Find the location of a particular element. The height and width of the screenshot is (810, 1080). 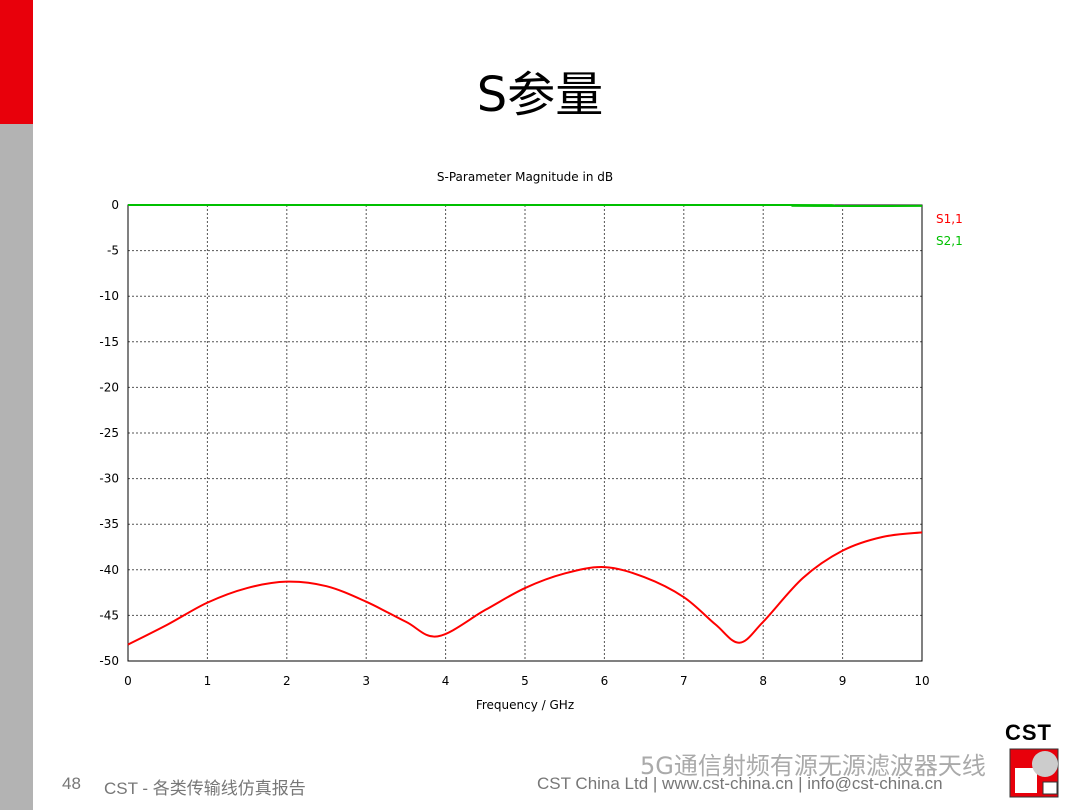

cst-logo: CST is located at coordinates (1035, 765).